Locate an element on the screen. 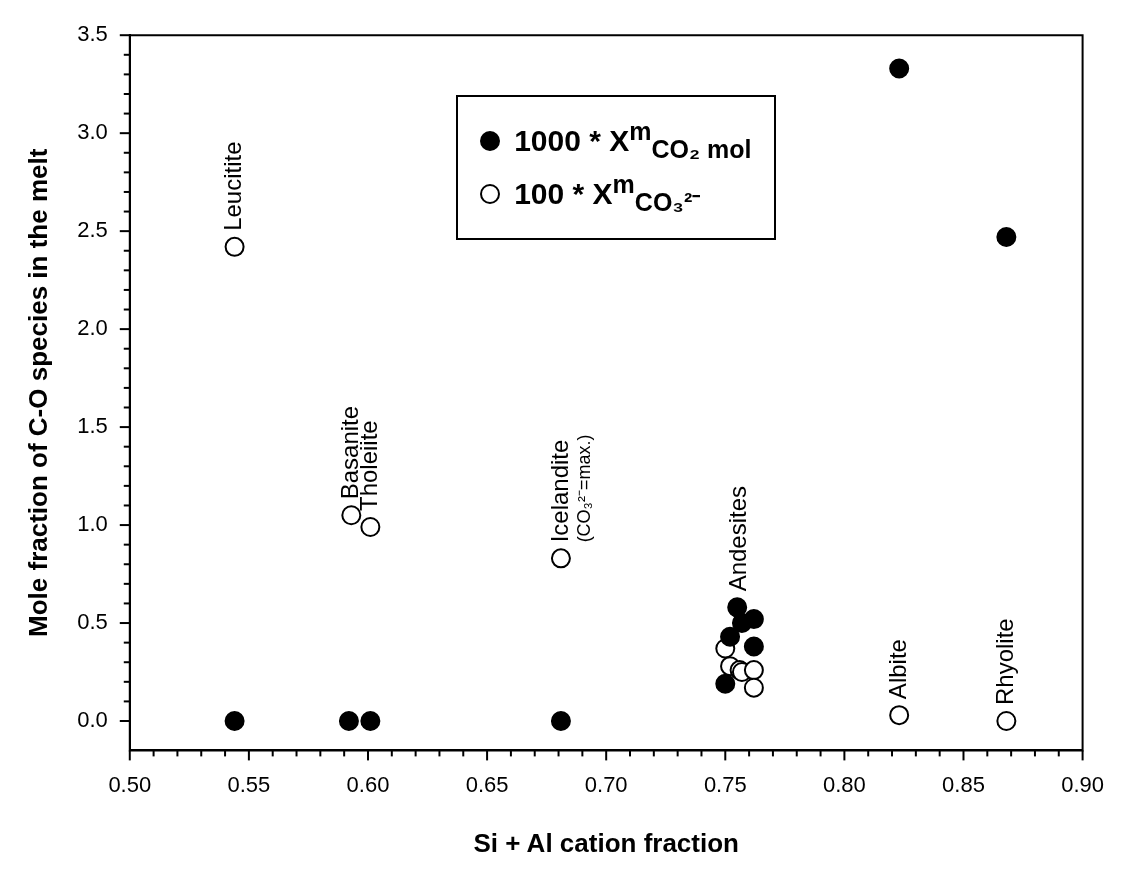  y-tick-label: 3.0 is located at coordinates (92, 132).